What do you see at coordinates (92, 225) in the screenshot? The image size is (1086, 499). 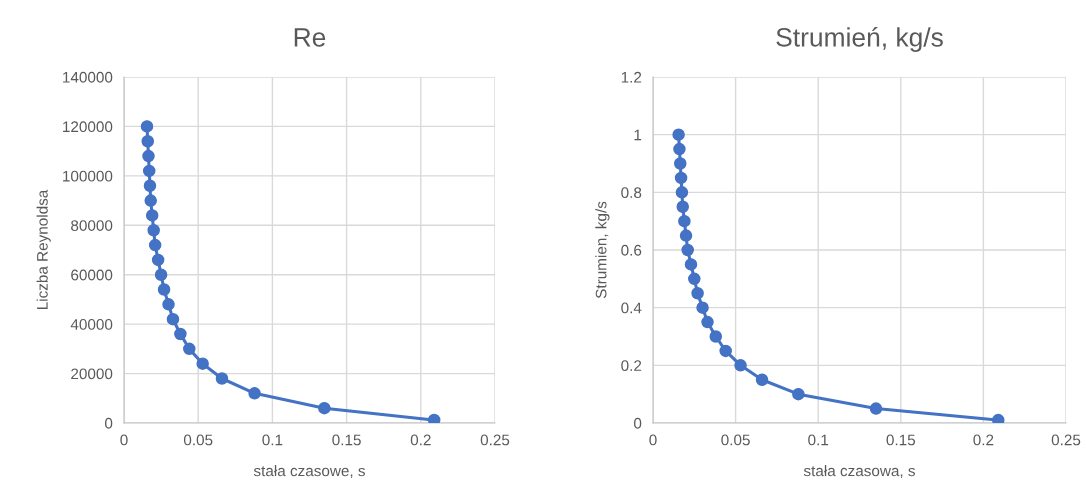 I see `y-tick-label: 80000` at bounding box center [92, 225].